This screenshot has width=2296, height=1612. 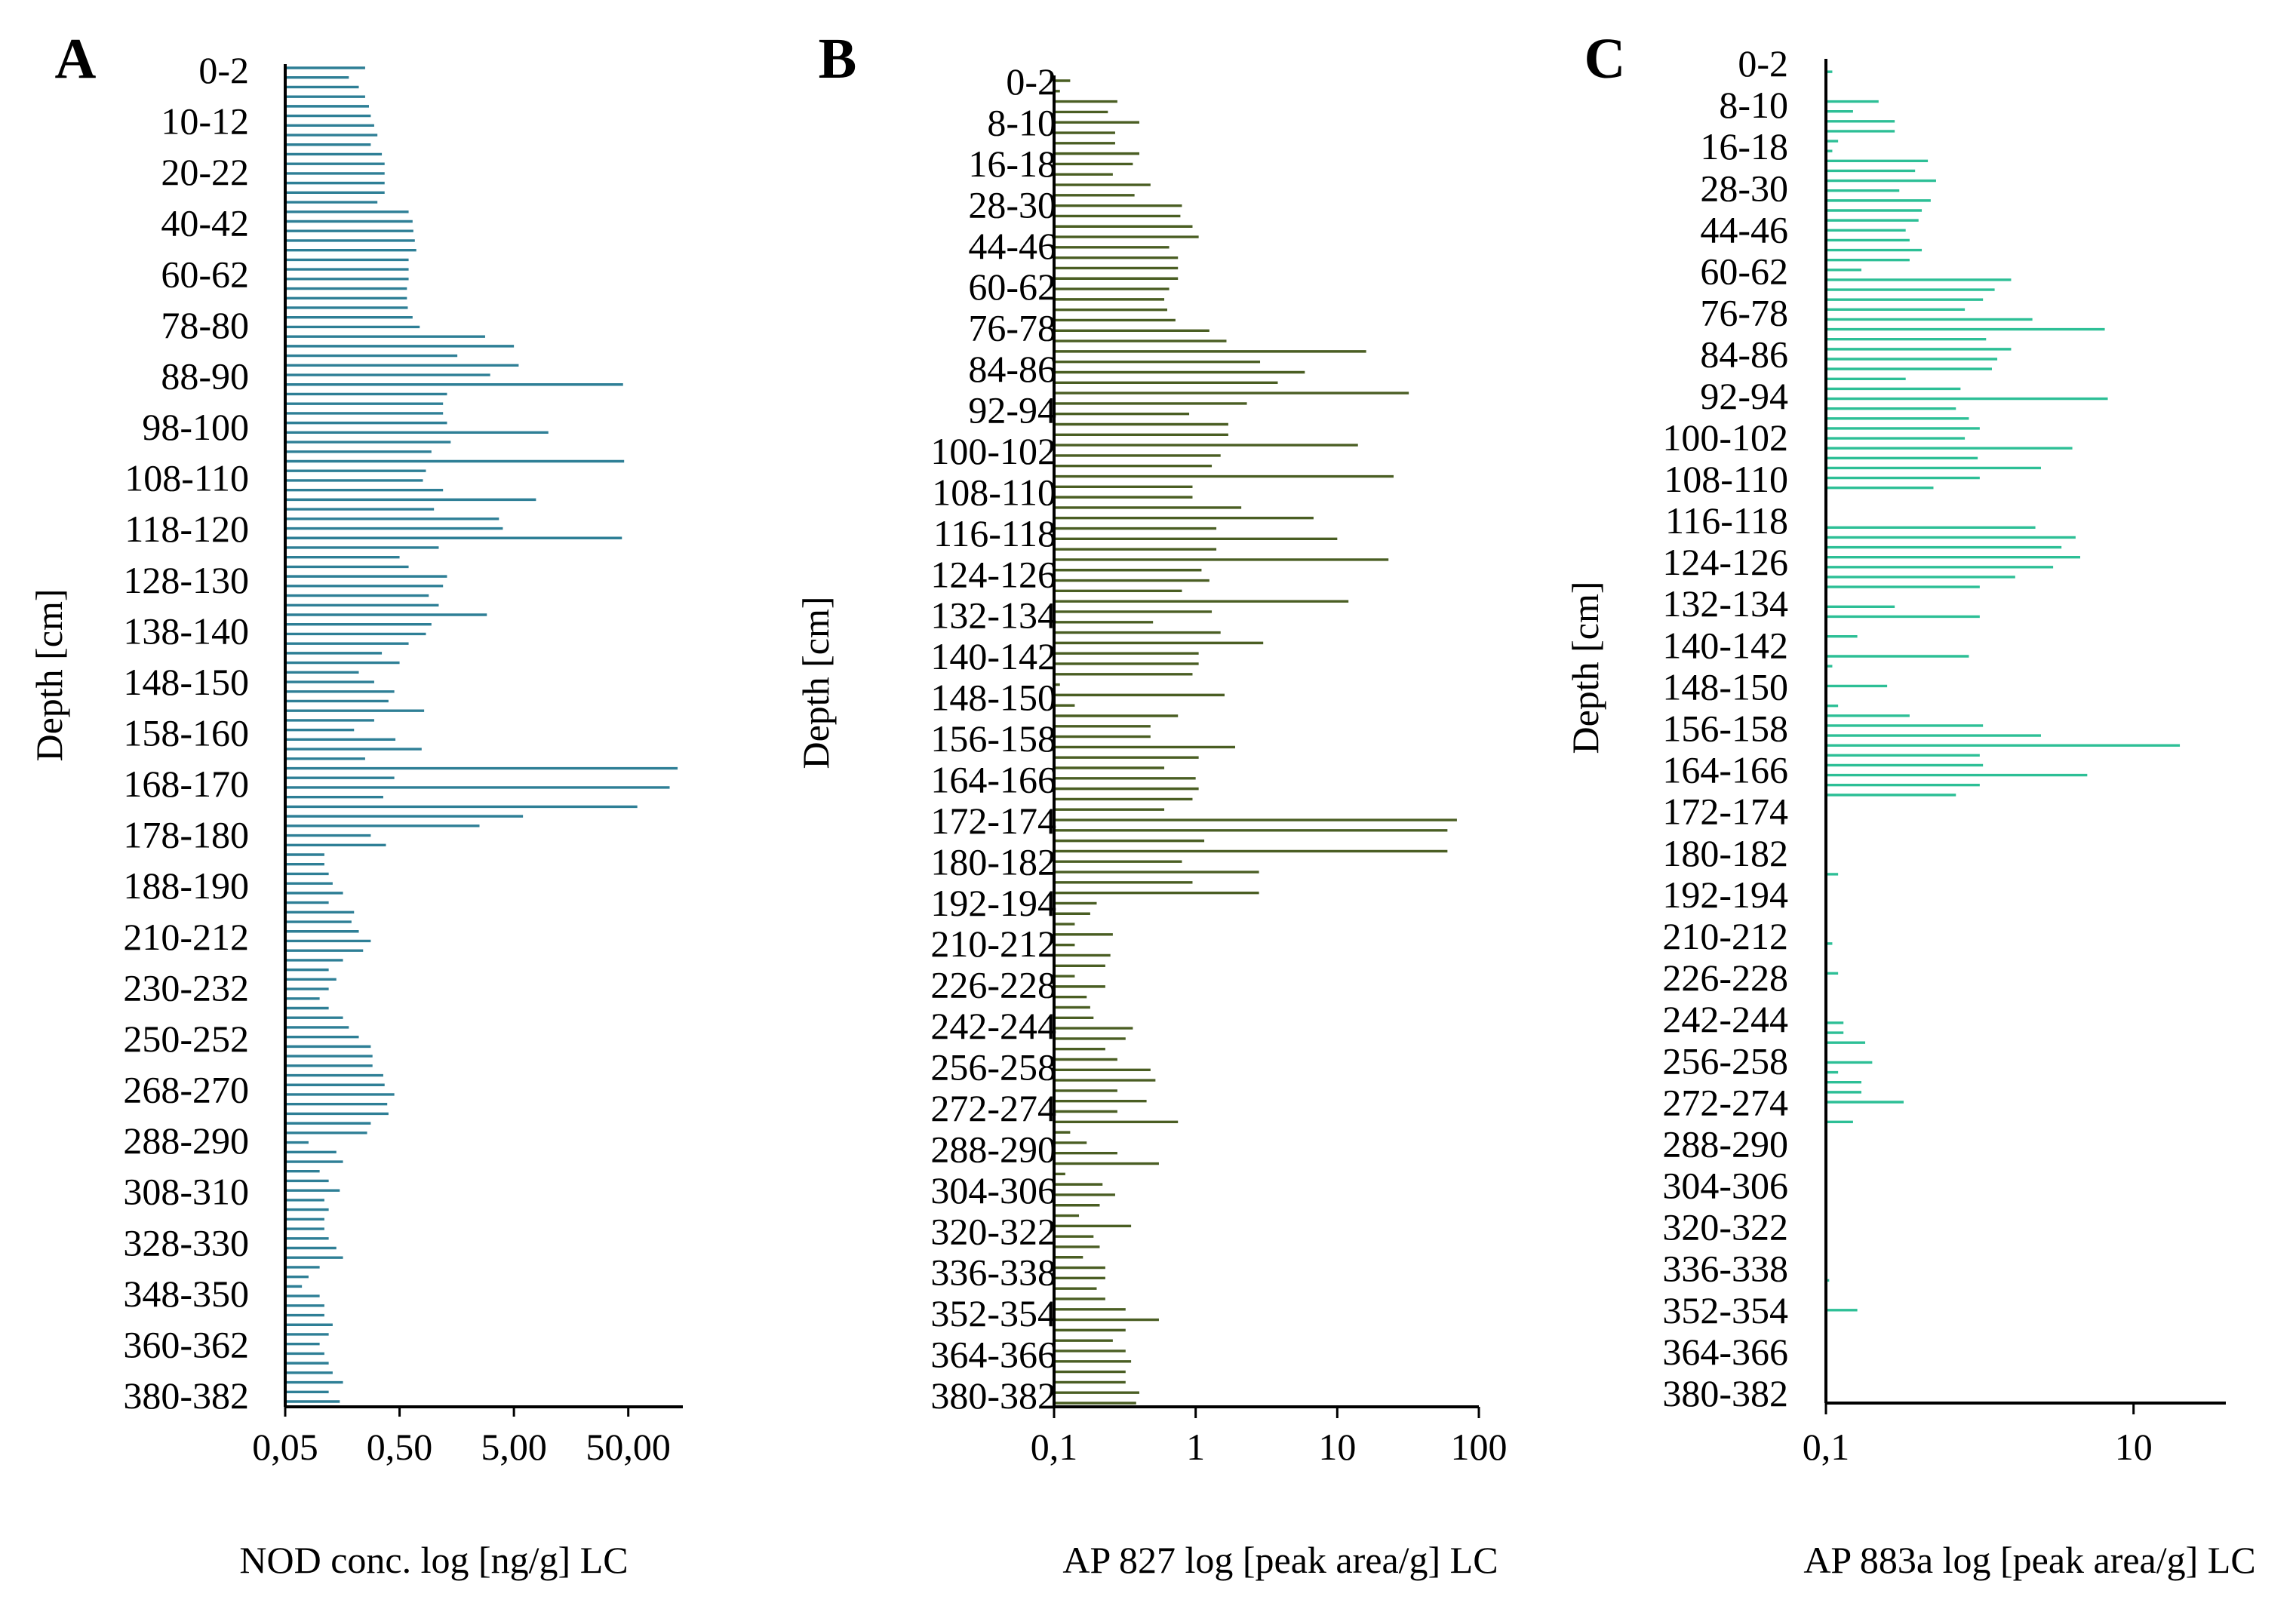 What do you see at coordinates (993, 739) in the screenshot?
I see `depth-tick-label: 156-158` at bounding box center [993, 739].